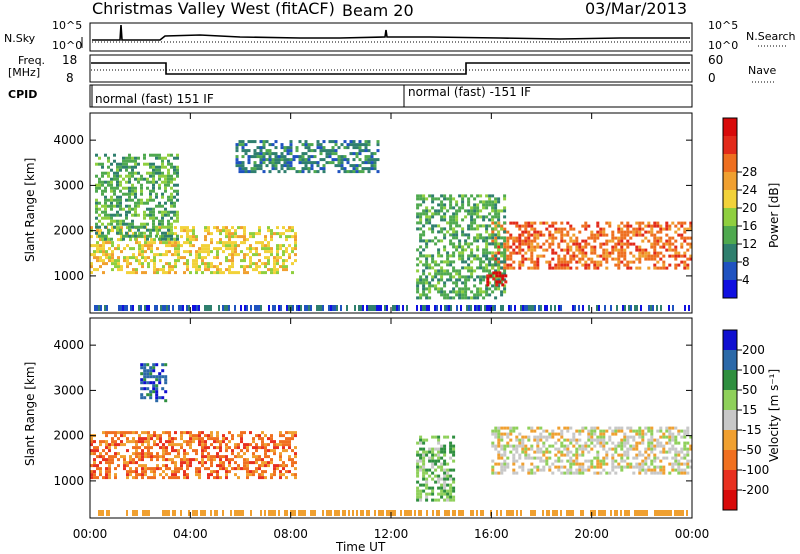 Image resolution: width=800 pixels, height=554 pixels. I want to click on velocity-colorbar-tick-label: -50, so click(752, 450).